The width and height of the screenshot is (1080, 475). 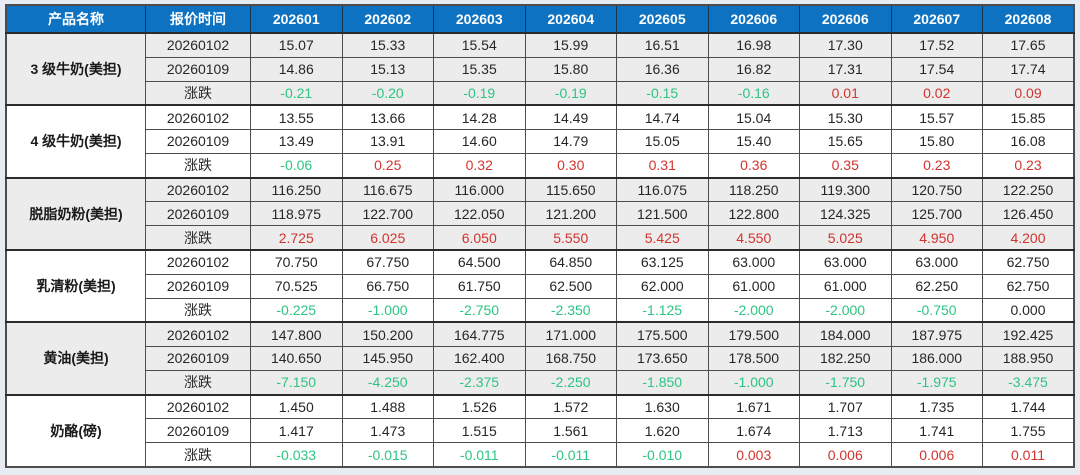 I want to click on price-value-cell: 62.500, so click(x=570, y=286).